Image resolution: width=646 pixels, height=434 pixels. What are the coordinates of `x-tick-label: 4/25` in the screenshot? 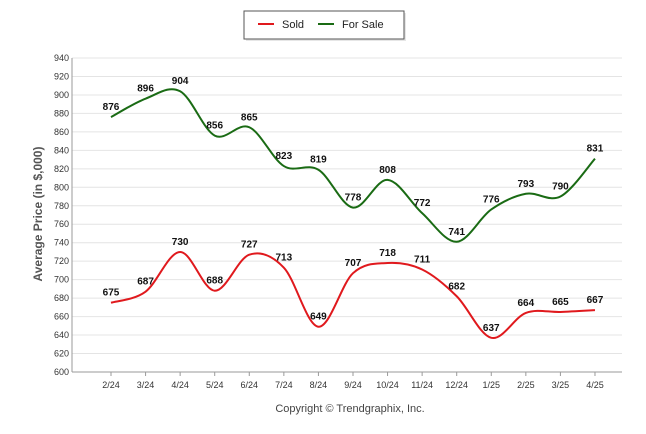 It's located at (595, 385).